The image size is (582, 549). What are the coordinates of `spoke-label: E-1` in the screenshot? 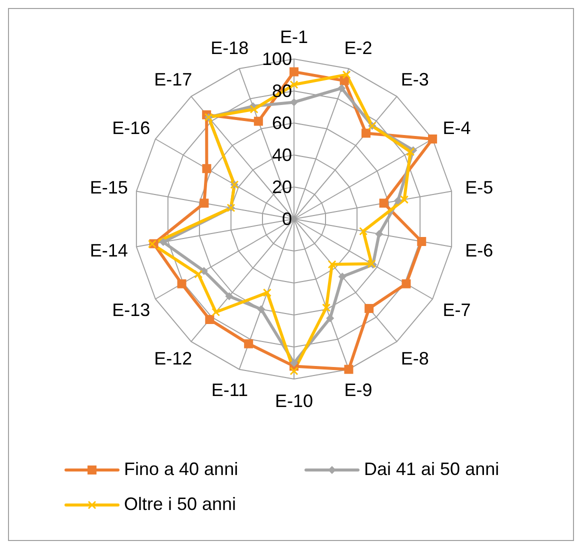 It's located at (294, 37).